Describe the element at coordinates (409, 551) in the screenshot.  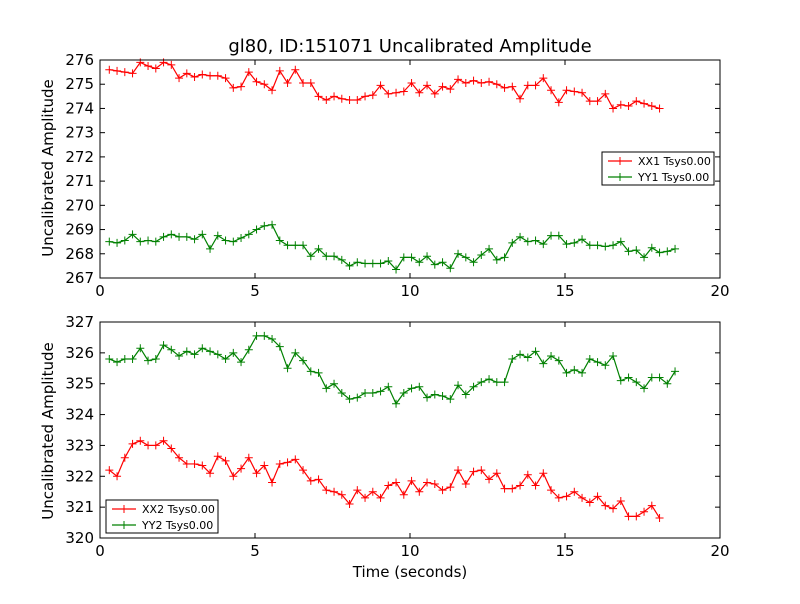
I see `x-tick-label: 10` at that location.